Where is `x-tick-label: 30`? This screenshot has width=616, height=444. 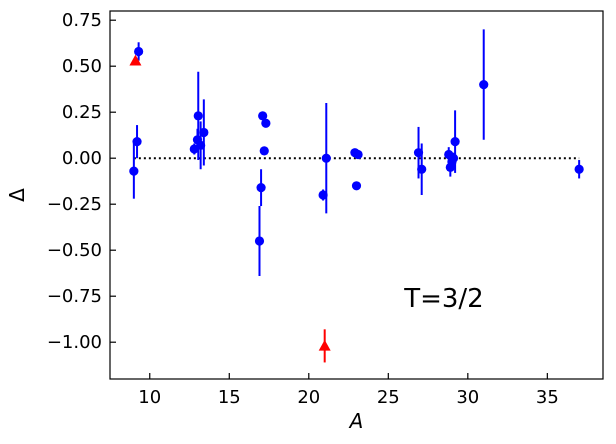 x-tick-label: 30 is located at coordinates (467, 397).